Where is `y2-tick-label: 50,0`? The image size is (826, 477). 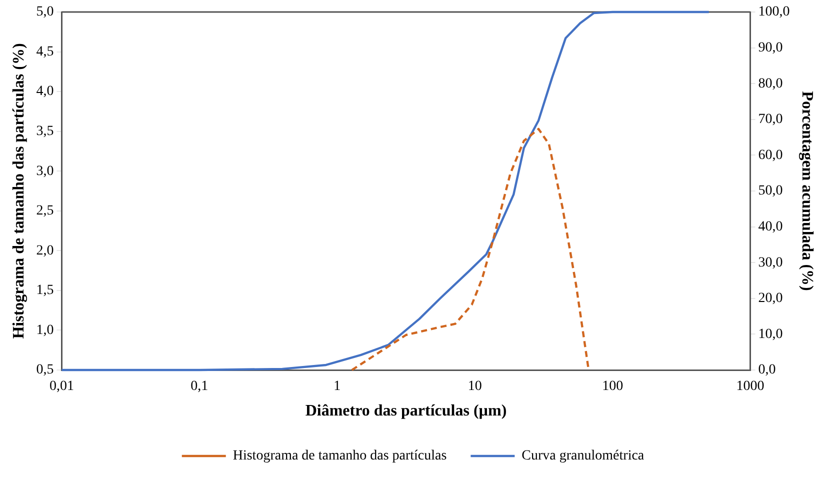
y2-tick-label: 50,0 is located at coordinates (770, 191).